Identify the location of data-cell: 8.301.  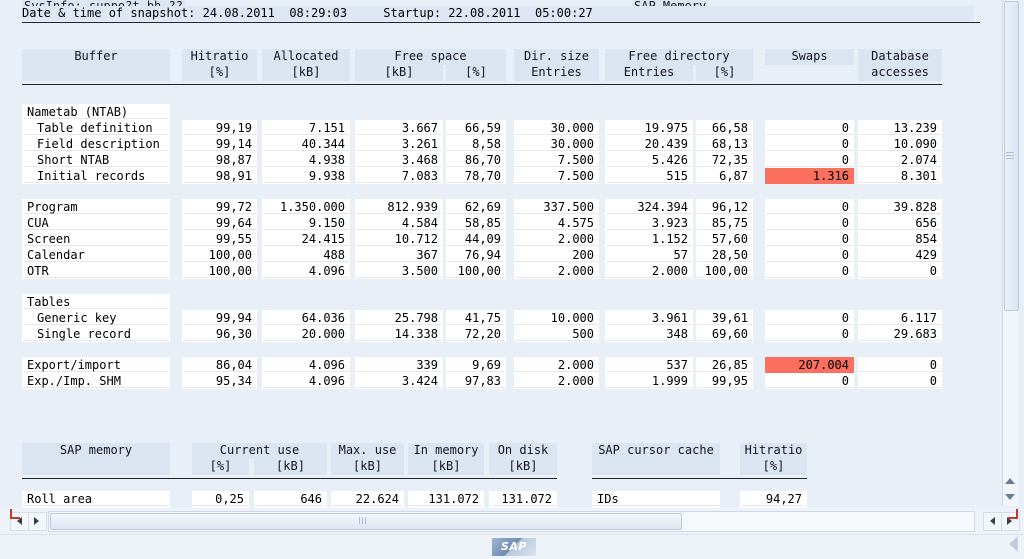
(900, 176).